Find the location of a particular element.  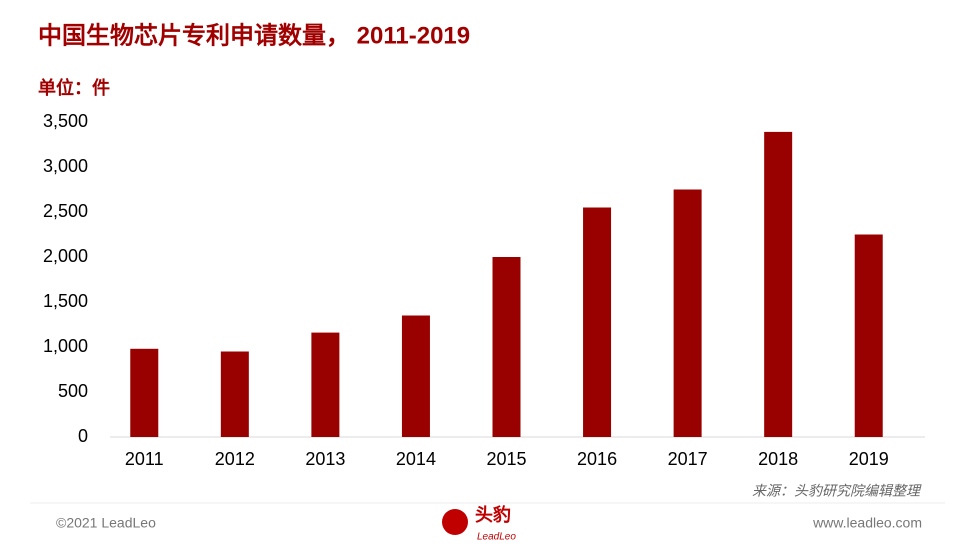

y-tick-label: 2,000 is located at coordinates (65, 256).